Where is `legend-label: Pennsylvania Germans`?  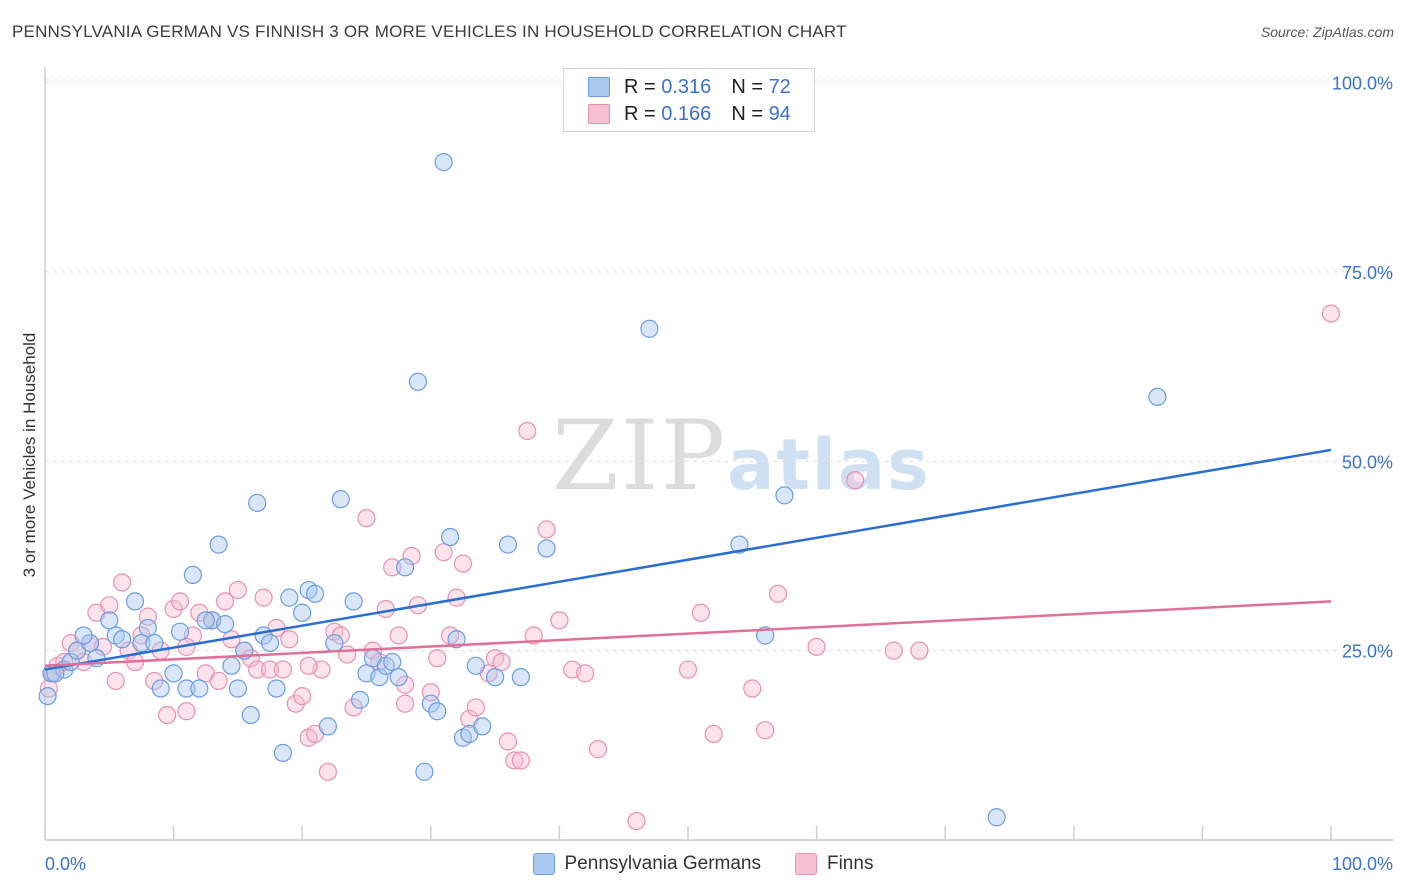
legend-label: Pennsylvania Germans is located at coordinates (662, 863).